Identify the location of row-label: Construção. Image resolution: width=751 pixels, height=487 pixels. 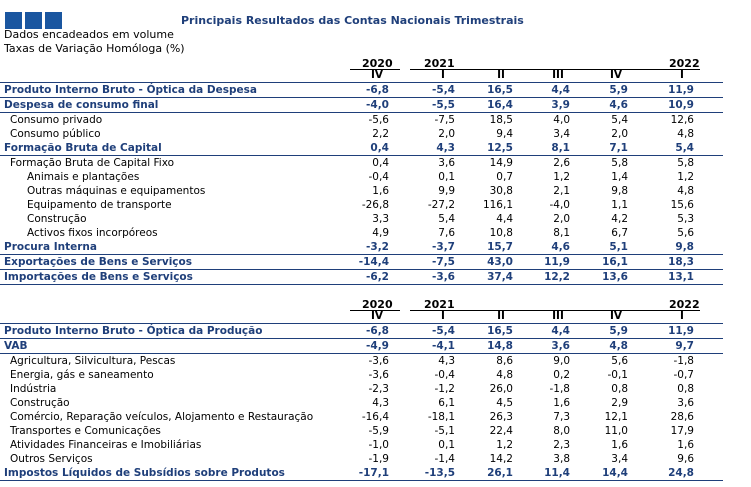
(40, 403).